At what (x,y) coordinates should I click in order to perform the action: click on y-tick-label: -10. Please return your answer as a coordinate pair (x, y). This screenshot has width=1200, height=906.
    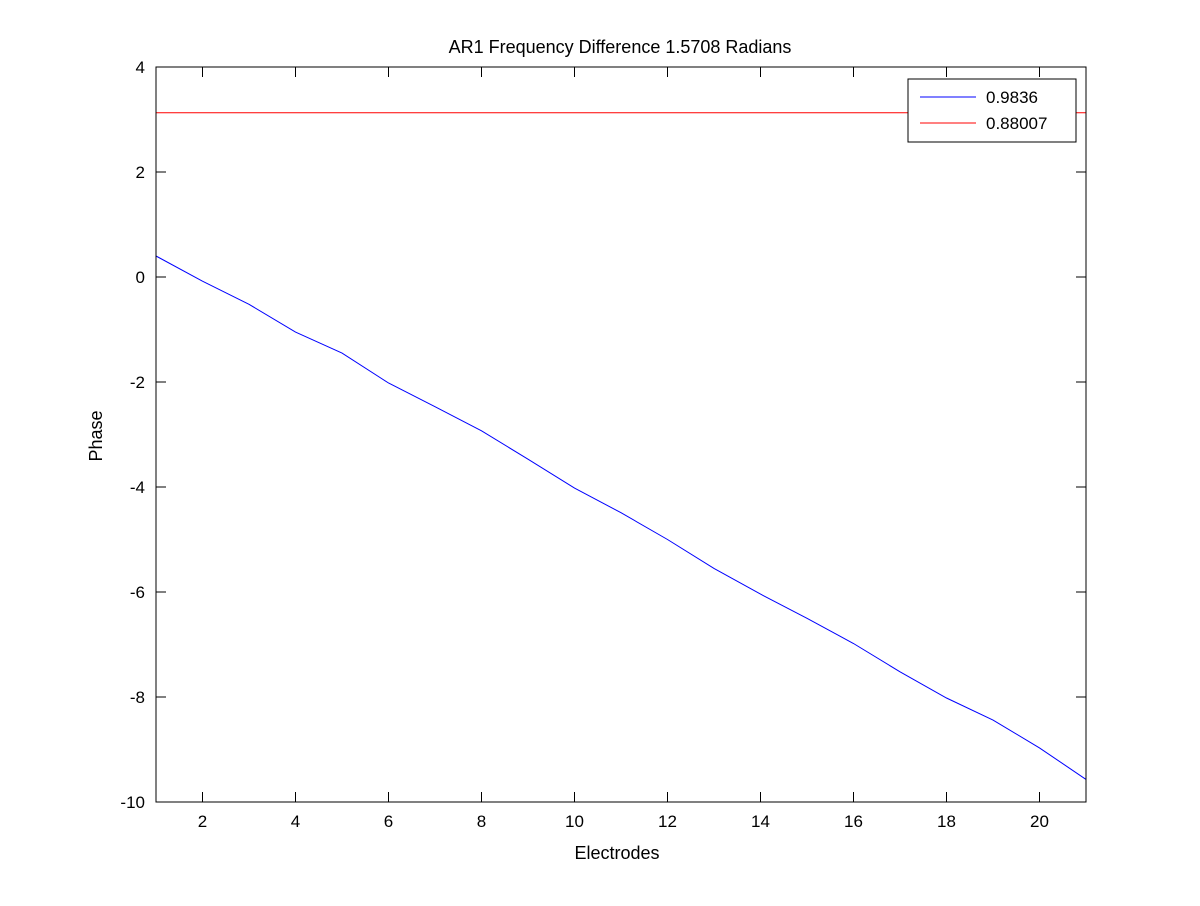
    Looking at the image, I should click on (132, 802).